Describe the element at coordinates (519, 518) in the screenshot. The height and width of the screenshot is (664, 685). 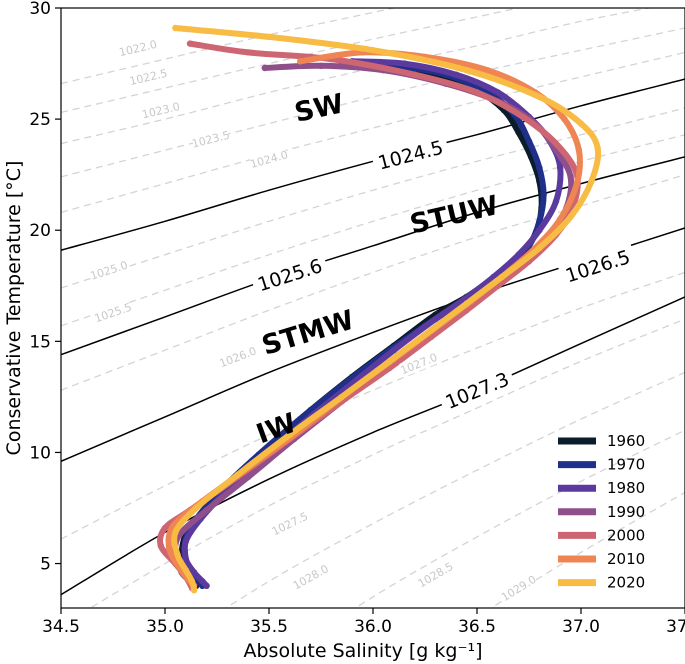
I see `minor-contour-1028.5` at that location.